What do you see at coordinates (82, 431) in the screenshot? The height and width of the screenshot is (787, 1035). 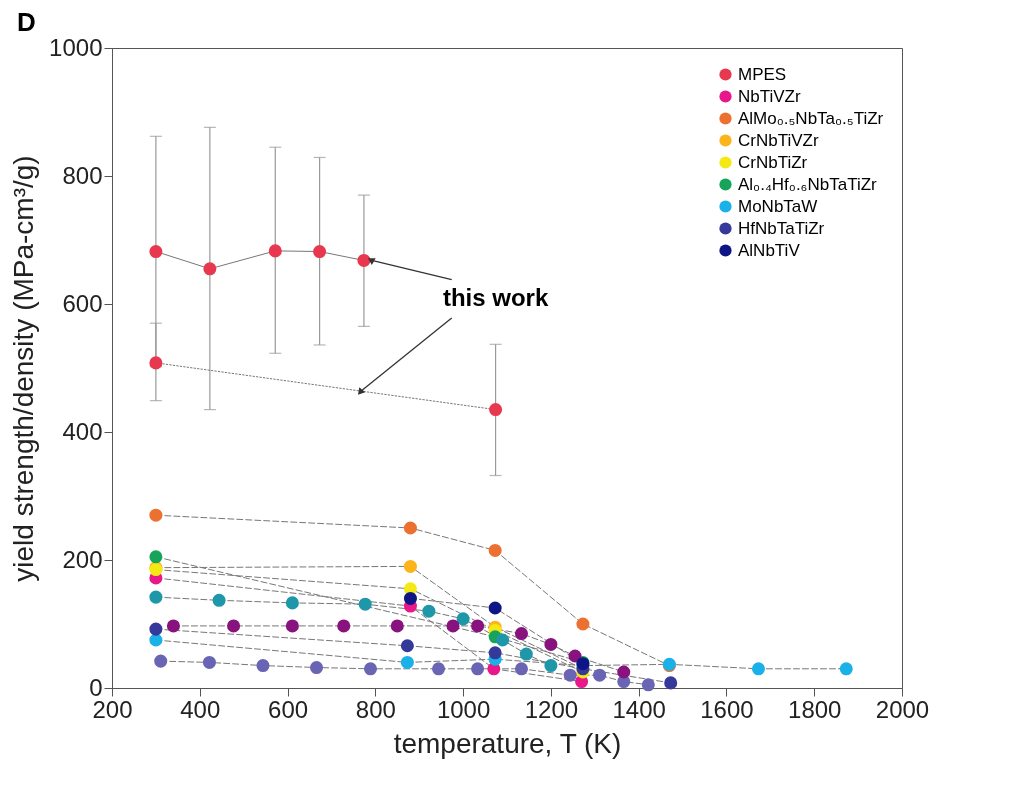 I see `y-tick-label: 400` at bounding box center [82, 431].